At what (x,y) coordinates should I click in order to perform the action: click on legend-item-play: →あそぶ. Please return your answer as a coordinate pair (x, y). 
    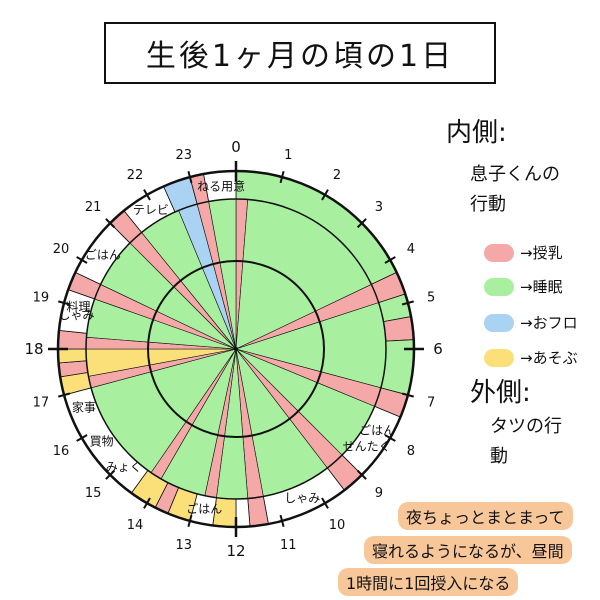
    Looking at the image, I should click on (531, 357).